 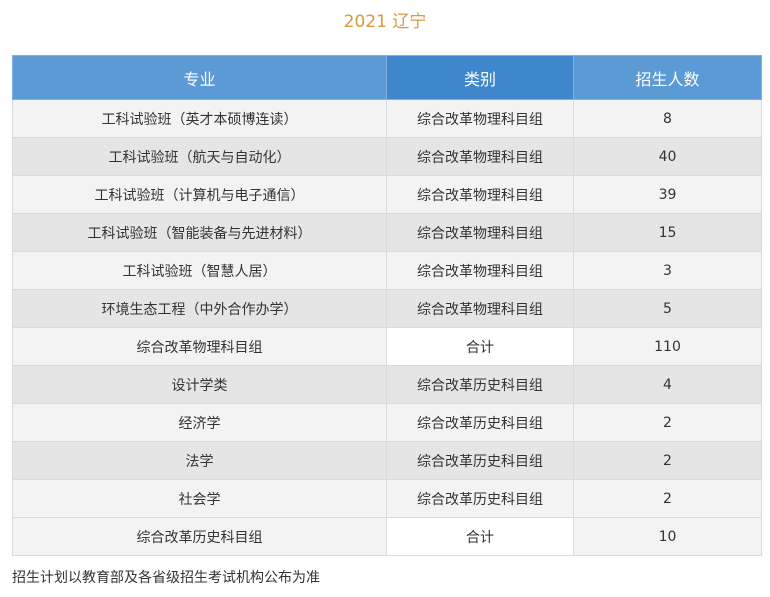 I want to click on cell-count: 10, so click(x=667, y=536).